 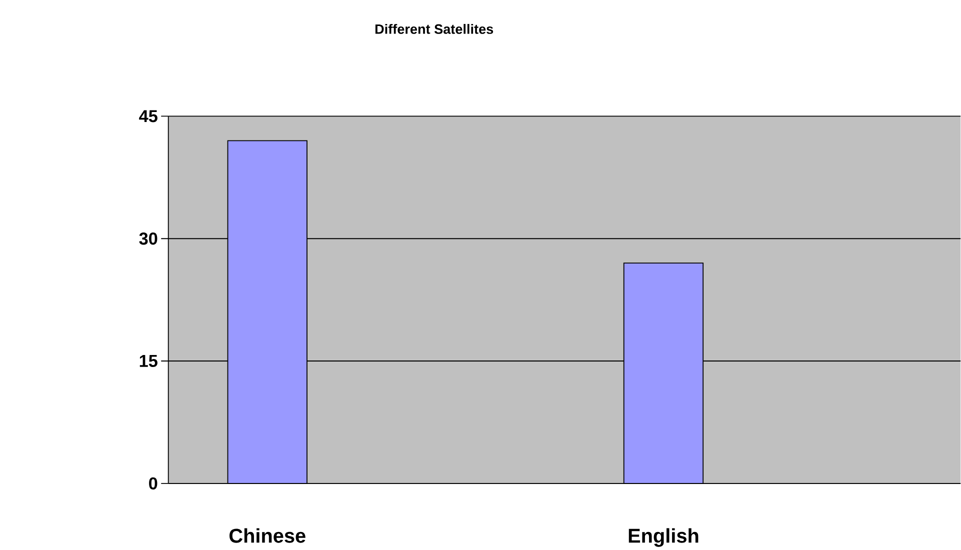 I want to click on x-tick-label: English, so click(x=663, y=537).